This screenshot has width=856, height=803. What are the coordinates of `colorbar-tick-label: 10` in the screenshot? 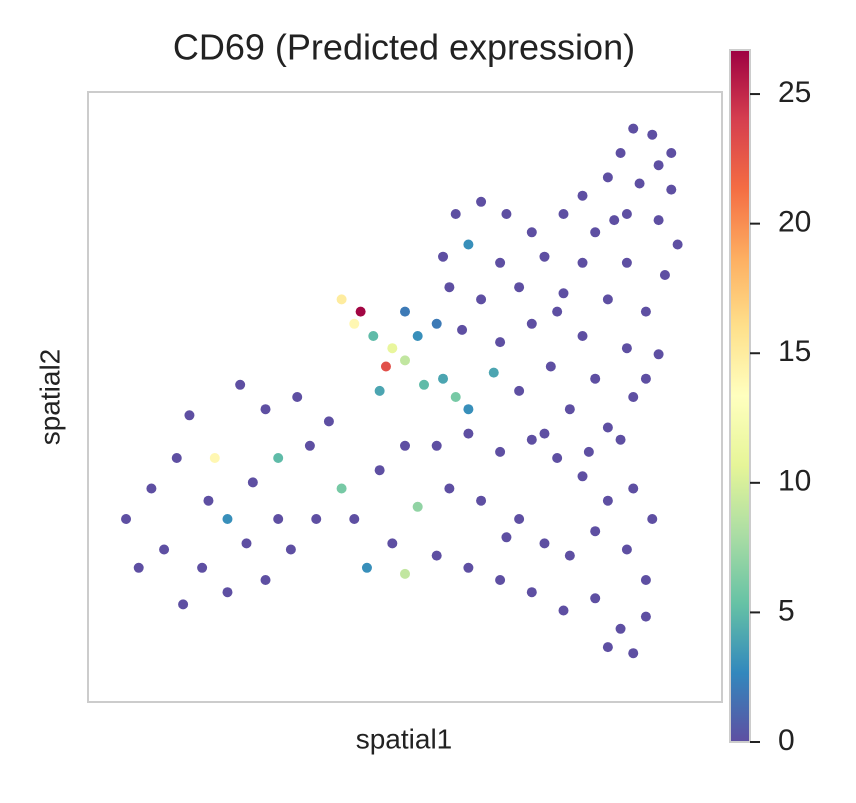 It's located at (794, 481).